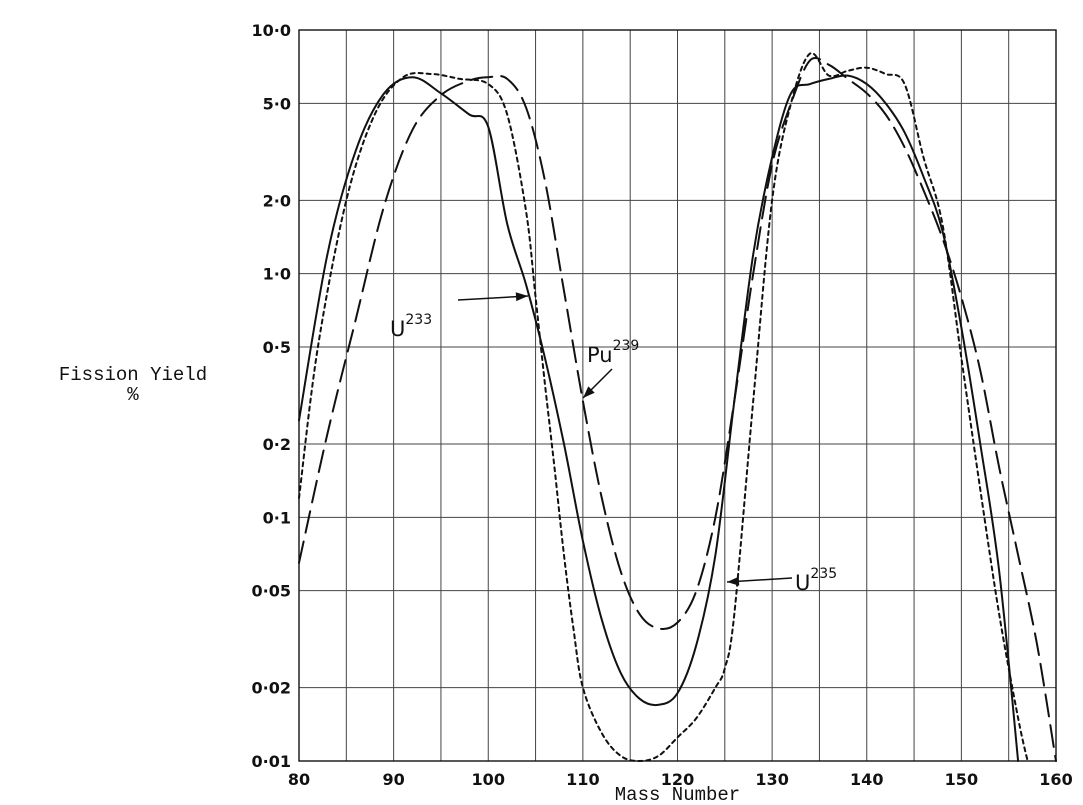 The image size is (1083, 805). Describe the element at coordinates (277, 517) in the screenshot. I see `y-tick-label: 0·1` at that location.